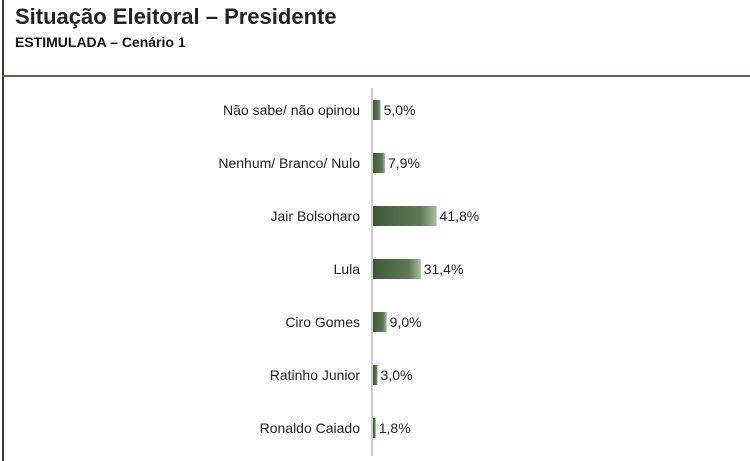  I want to click on value-label: 31,4%, so click(444, 269).